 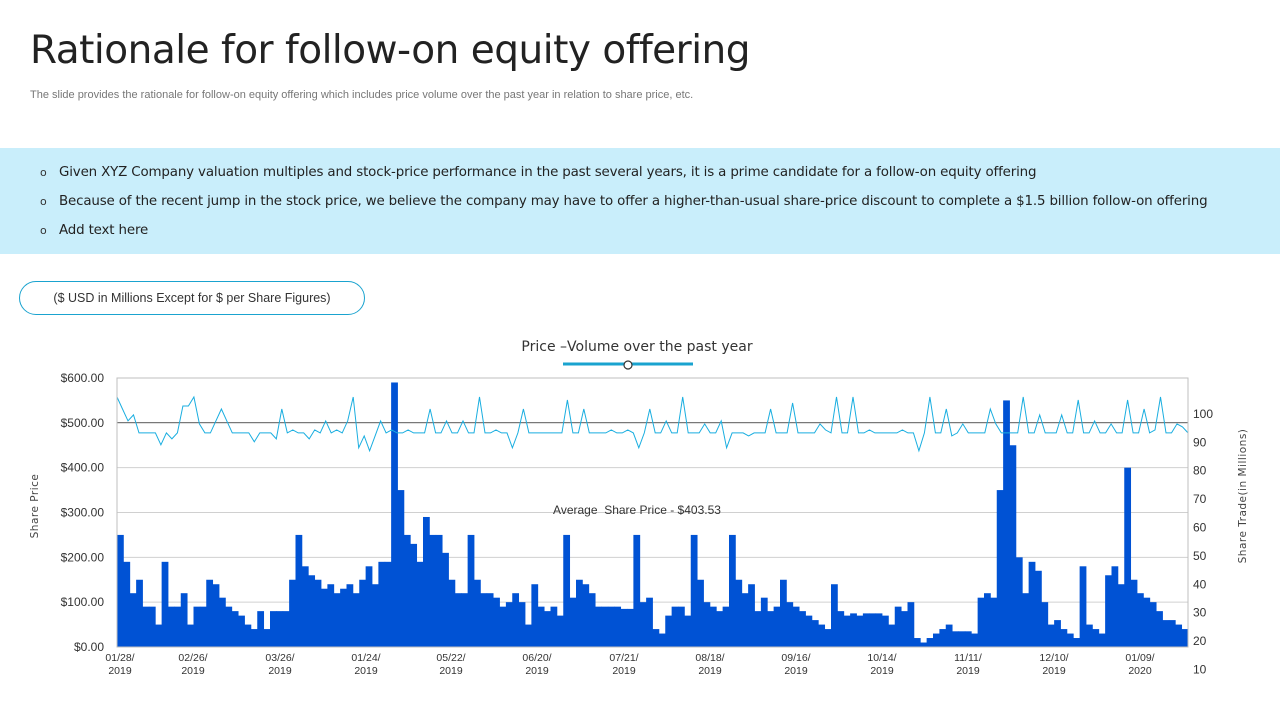 What do you see at coordinates (1200, 584) in the screenshot?
I see `y2-tick-label: 40` at bounding box center [1200, 584].